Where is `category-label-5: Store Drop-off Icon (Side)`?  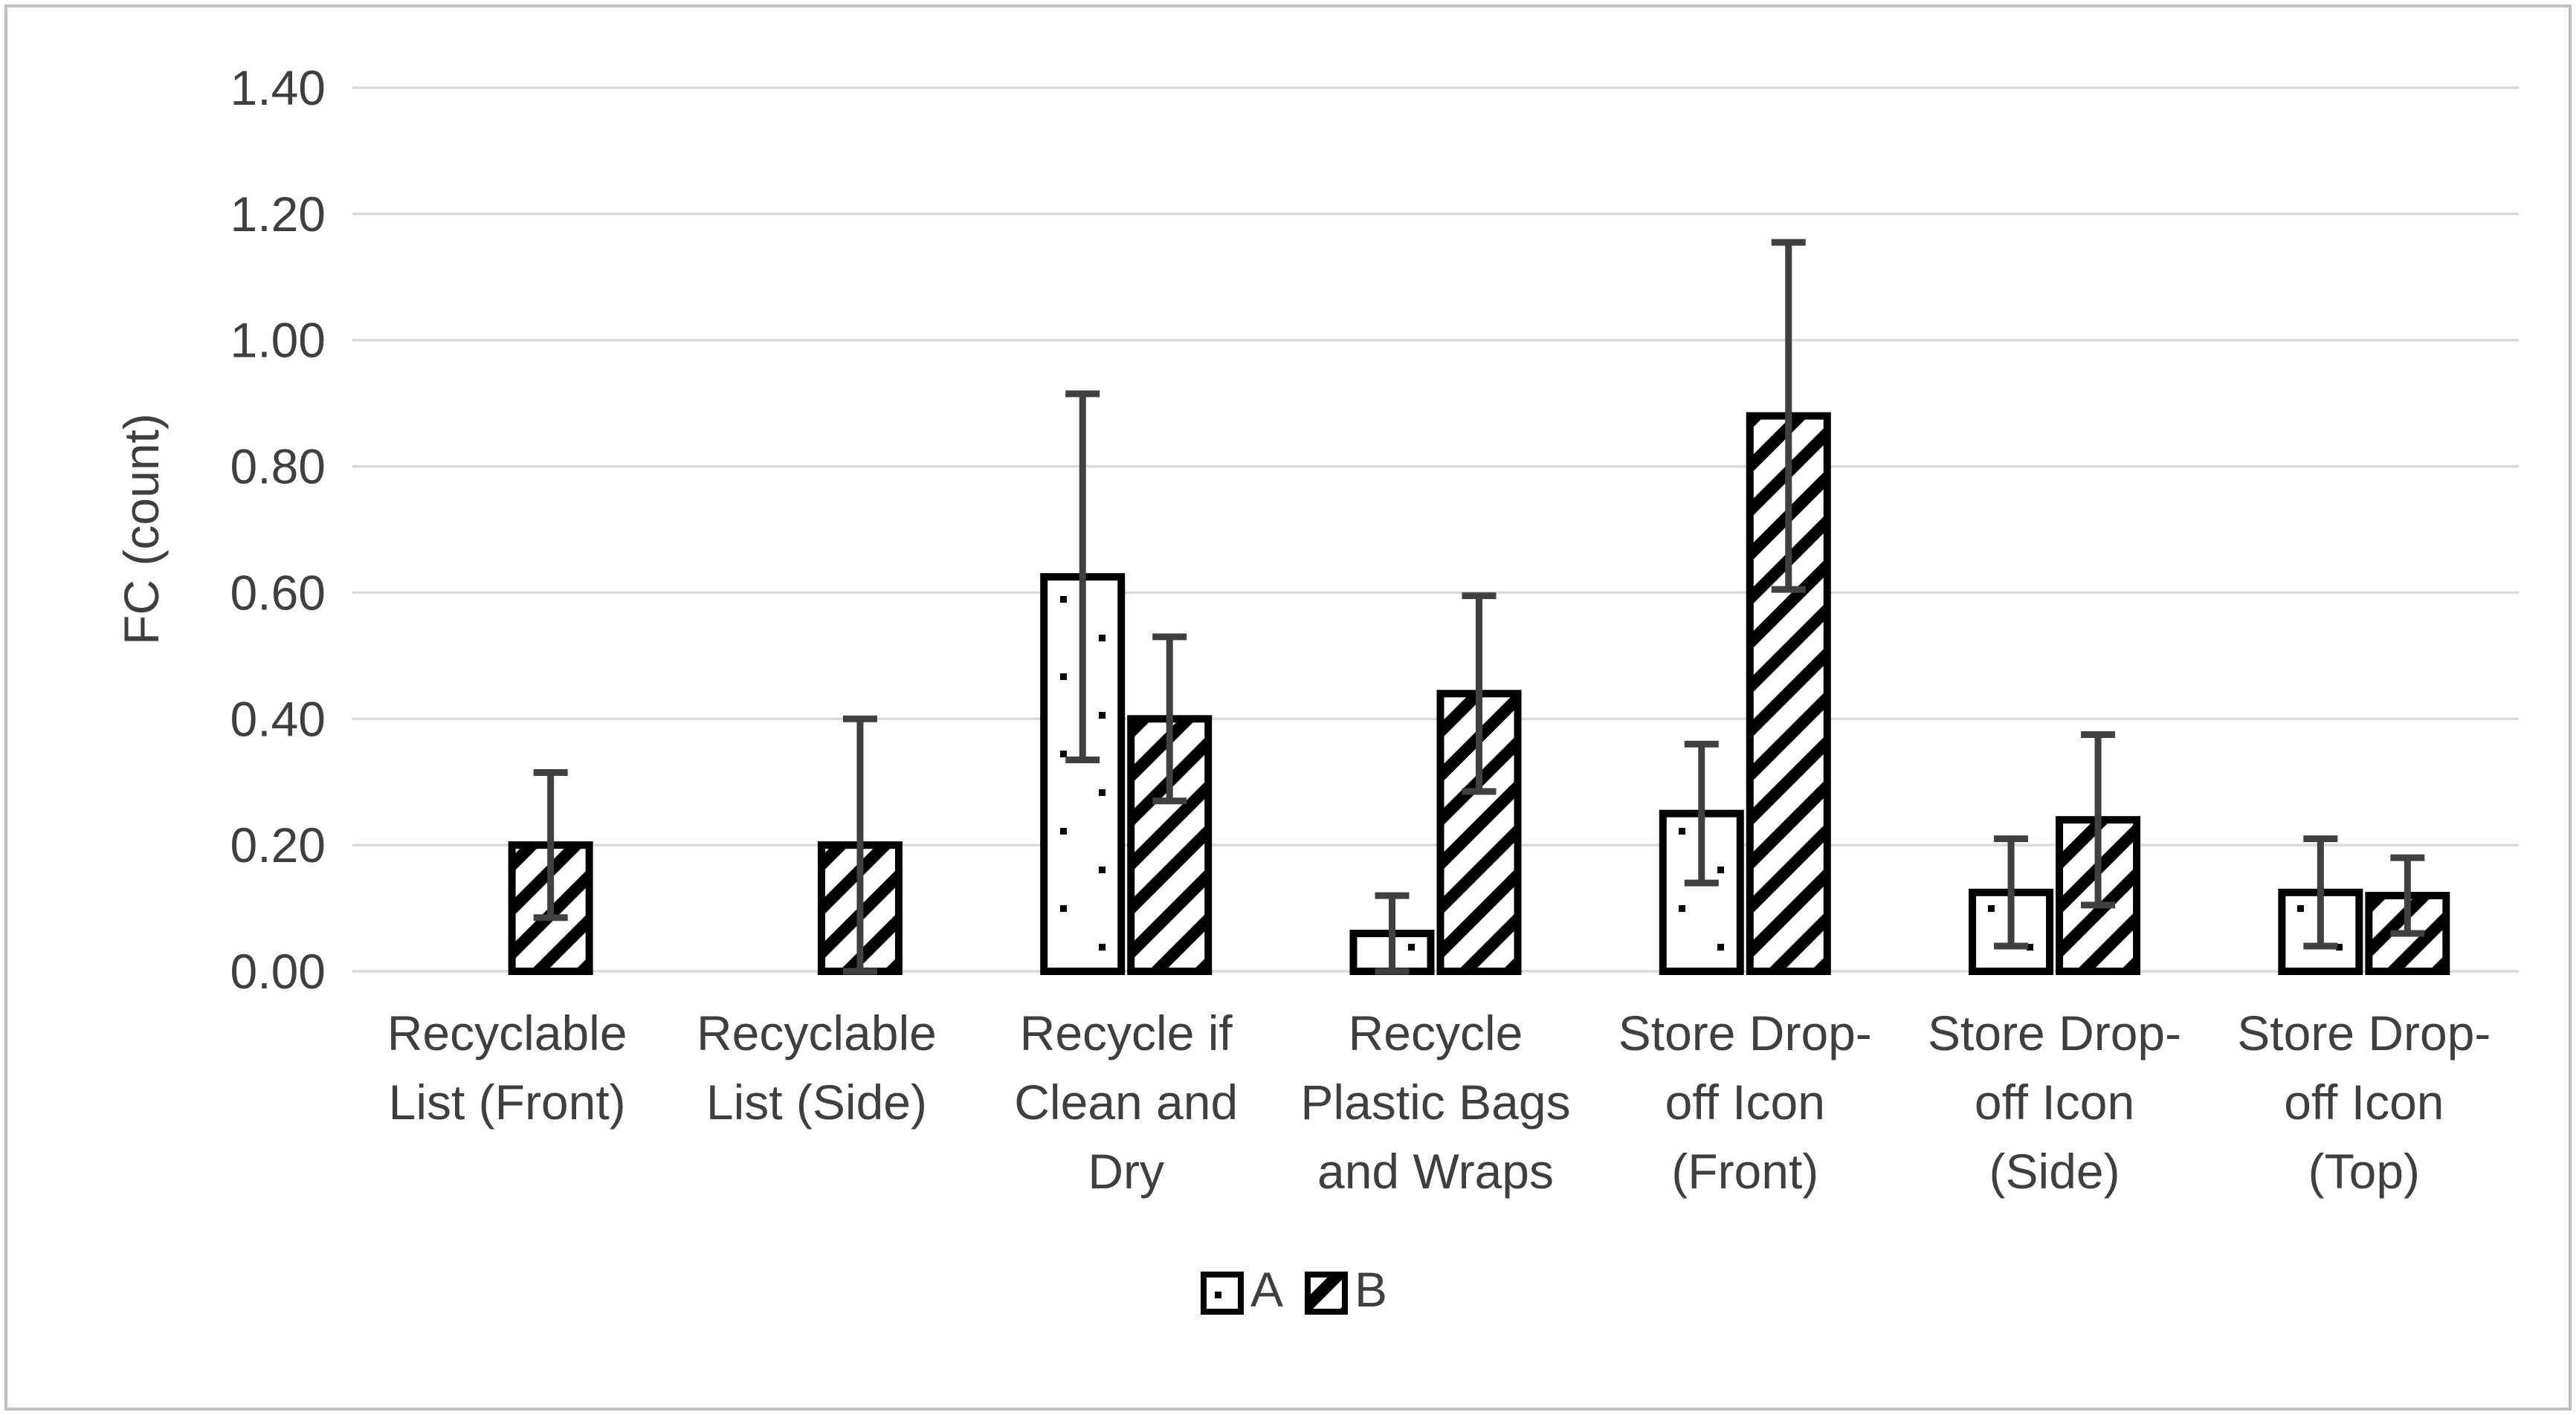
category-label-5: Store Drop-off Icon (Side) is located at coordinates (2054, 1102).